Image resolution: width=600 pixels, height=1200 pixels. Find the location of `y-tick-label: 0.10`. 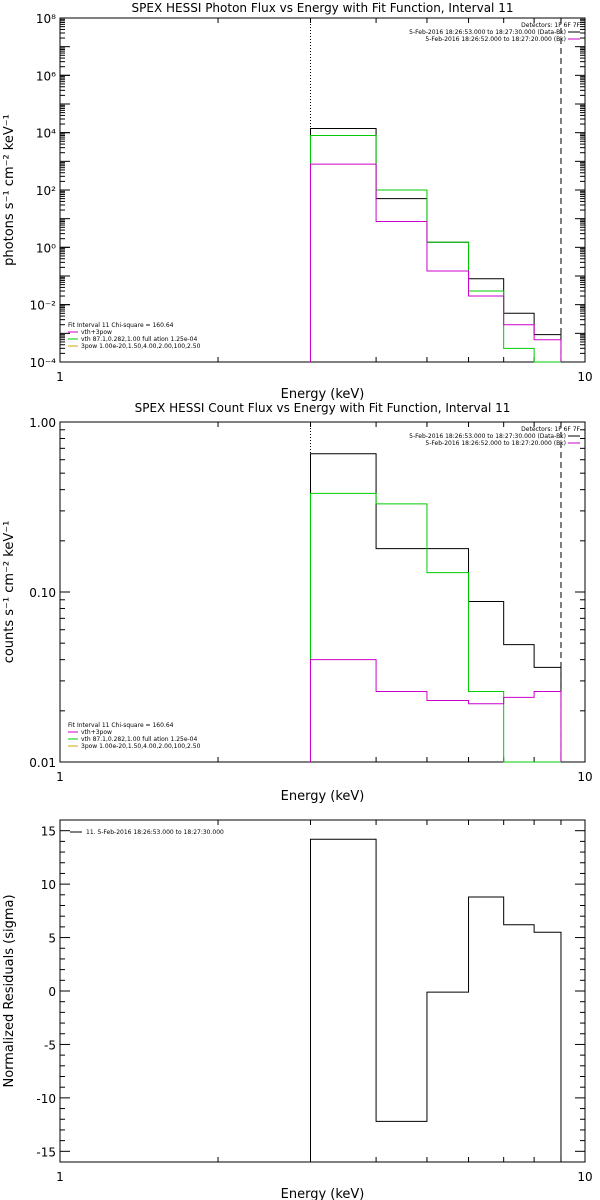

y-tick-label: 0.10 is located at coordinates (42, 593).